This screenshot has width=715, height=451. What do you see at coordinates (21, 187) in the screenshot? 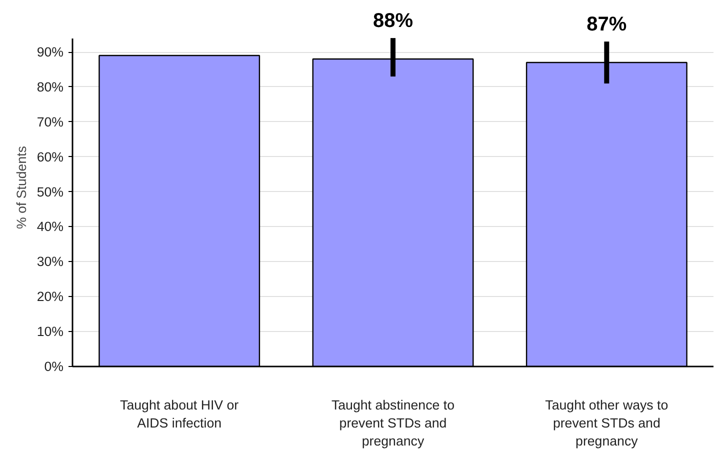
I see `y-axis-title: % of Students` at bounding box center [21, 187].